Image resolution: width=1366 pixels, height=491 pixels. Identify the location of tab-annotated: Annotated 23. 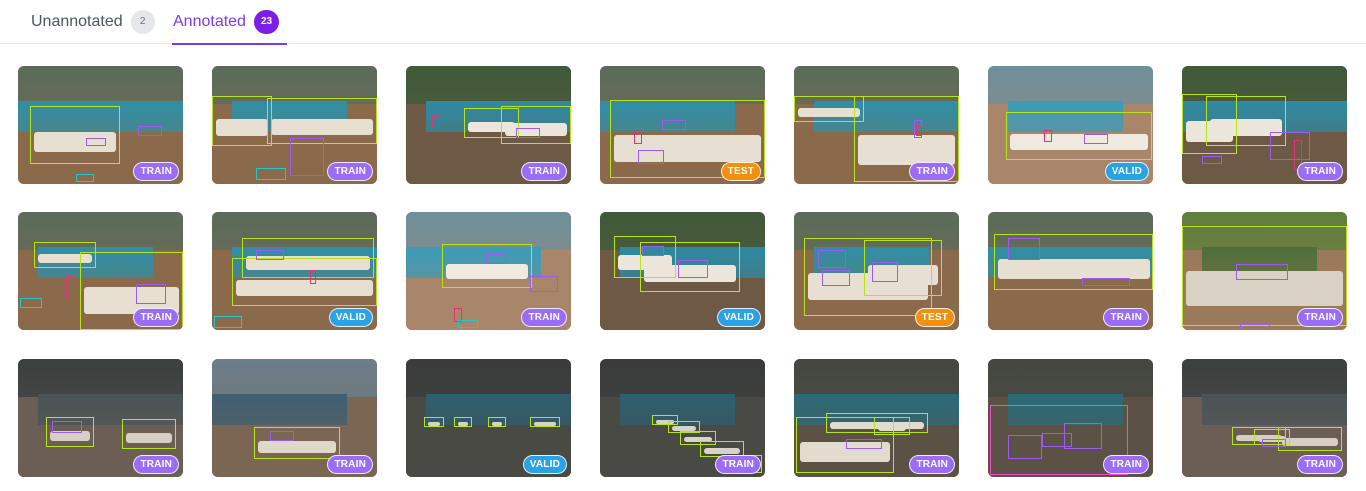
(229, 22).